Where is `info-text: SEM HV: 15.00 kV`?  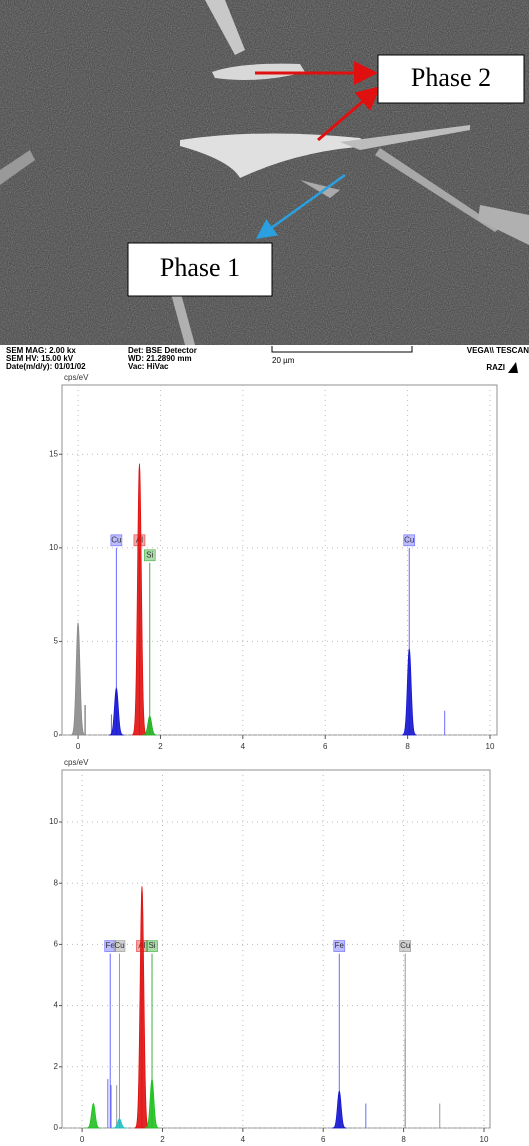 info-text: SEM HV: 15.00 kV is located at coordinates (40, 358).